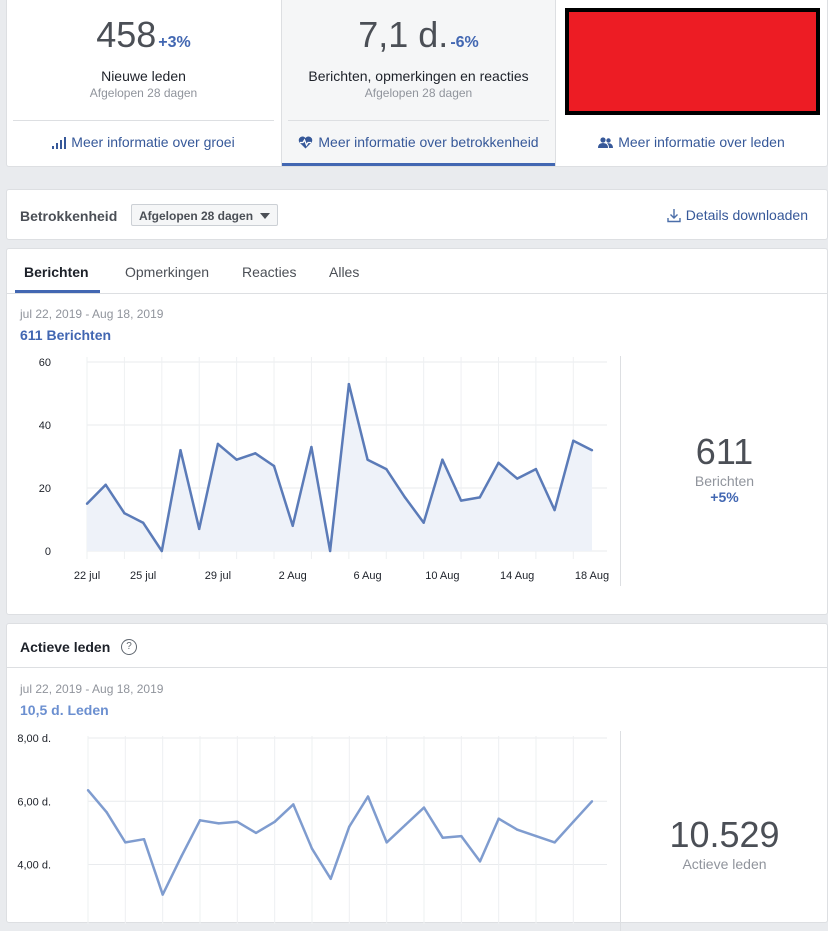 The image size is (828, 931). I want to click on active-stat-indicator, so click(418, 164).